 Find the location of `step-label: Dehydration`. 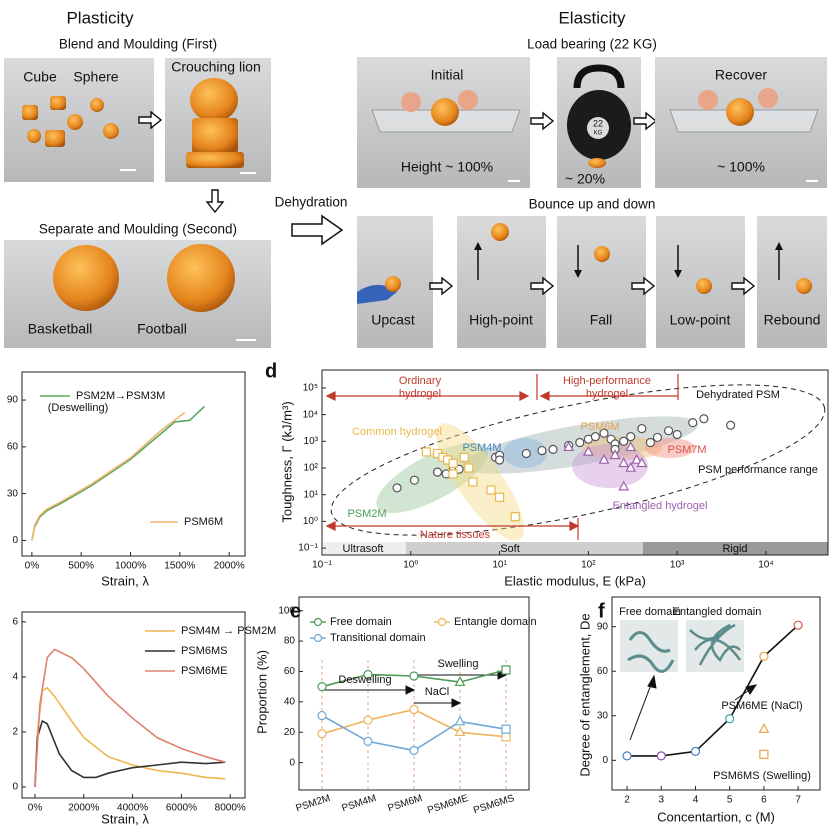

step-label: Dehydration is located at coordinates (311, 202).